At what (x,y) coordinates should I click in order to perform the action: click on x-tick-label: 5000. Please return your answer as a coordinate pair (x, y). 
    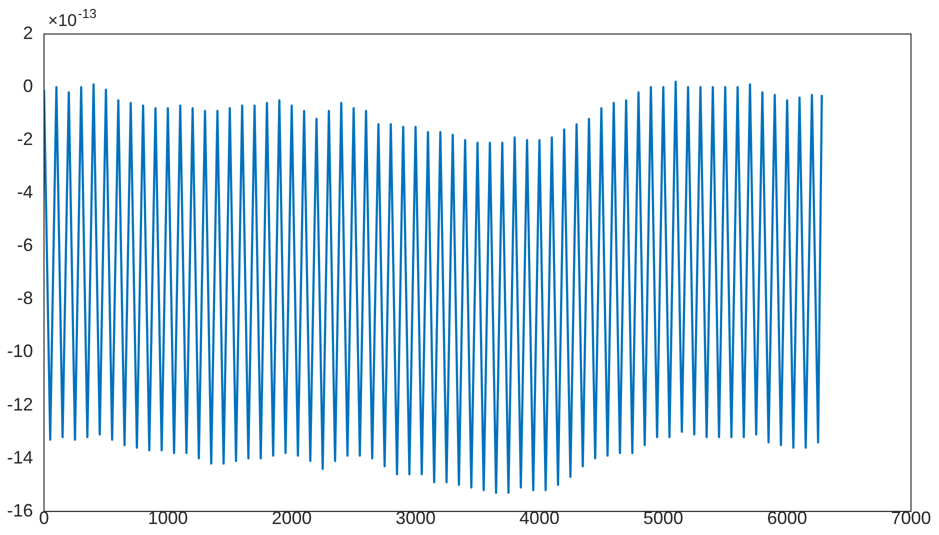
    Looking at the image, I should click on (663, 518).